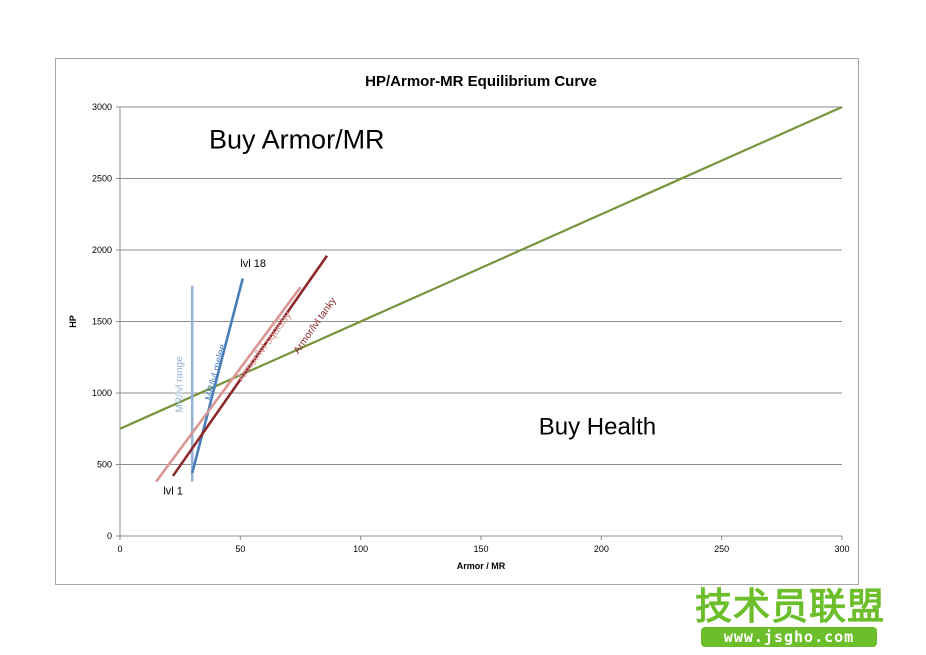 The width and height of the screenshot is (926, 655). I want to click on y-tick-label: 1500, so click(102, 322).